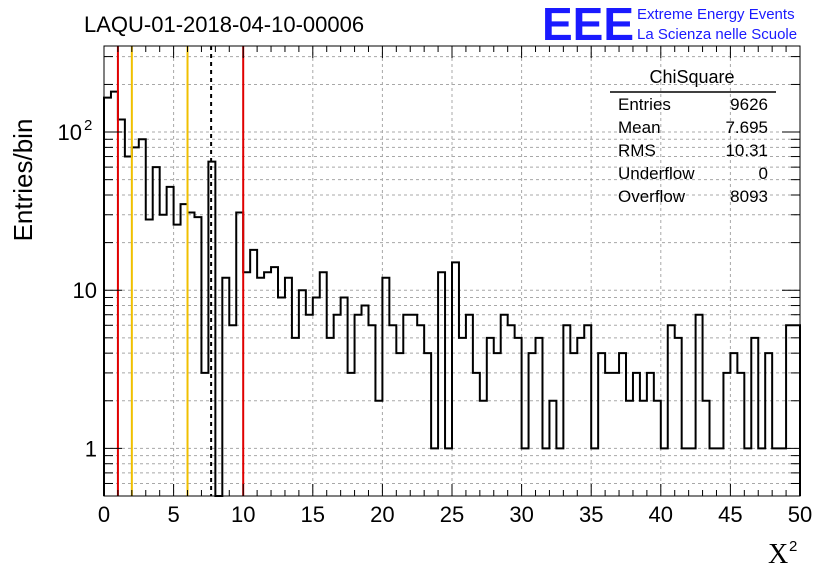 This screenshot has height=572, width=836. What do you see at coordinates (521, 514) in the screenshot?
I see `x-tick-label: 30` at bounding box center [521, 514].